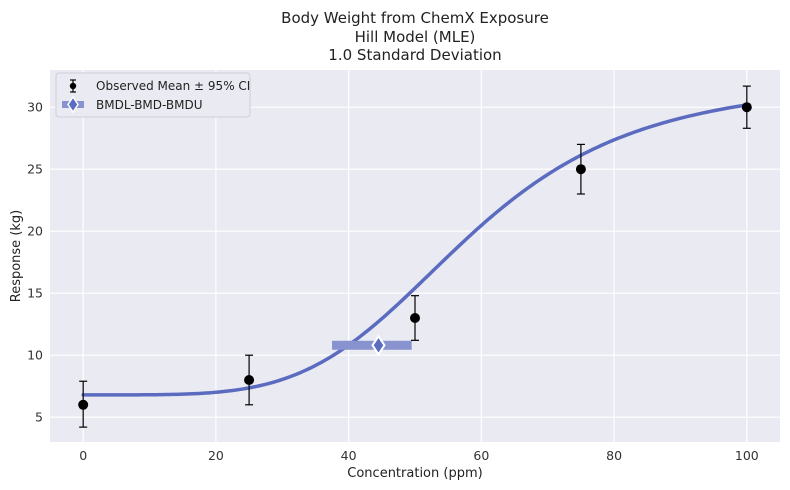 Image resolution: width=790 pixels, height=490 pixels. Describe the element at coordinates (173, 86) in the screenshot. I see `legend-observed-label: Observed Mean ± 95% CI` at that location.